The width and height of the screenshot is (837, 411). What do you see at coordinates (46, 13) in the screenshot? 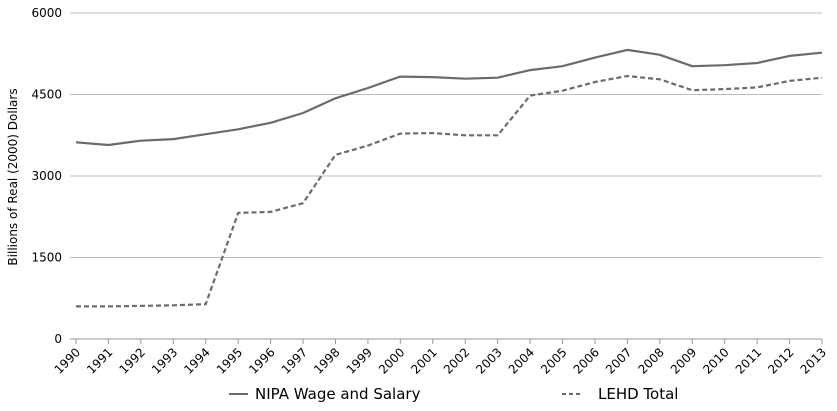
I see `y-tick-label: 6000` at bounding box center [46, 13].